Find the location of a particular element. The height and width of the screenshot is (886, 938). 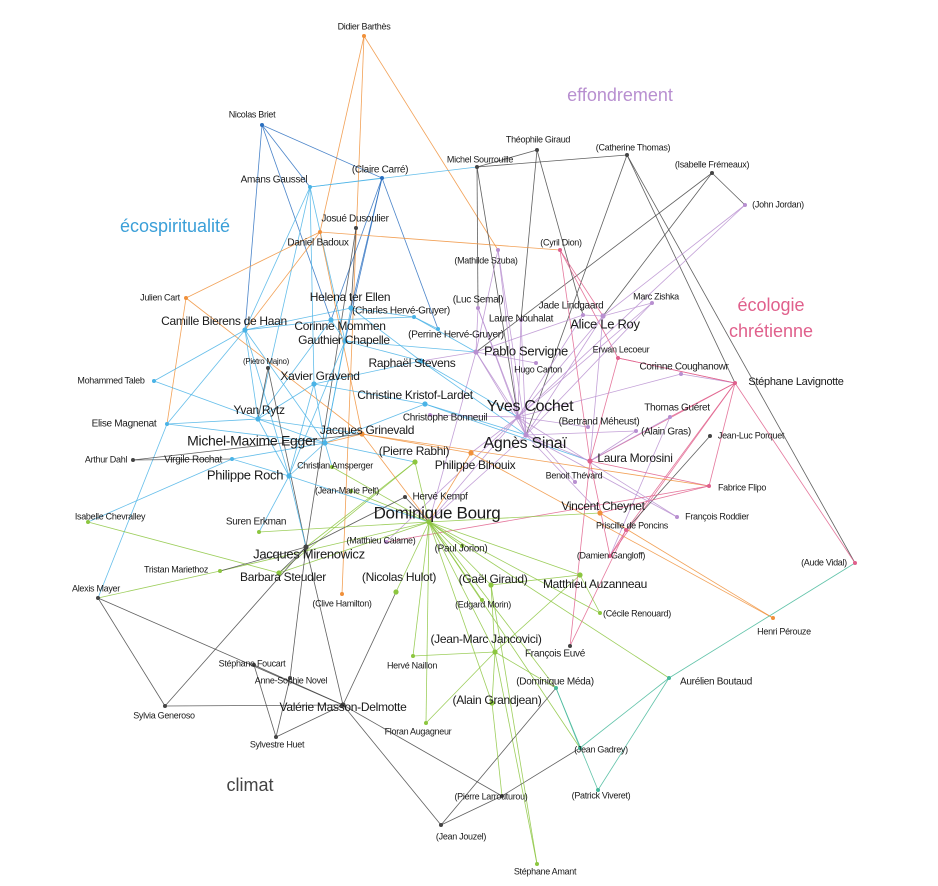

node-laure-nouhalat is located at coordinates (521, 320).